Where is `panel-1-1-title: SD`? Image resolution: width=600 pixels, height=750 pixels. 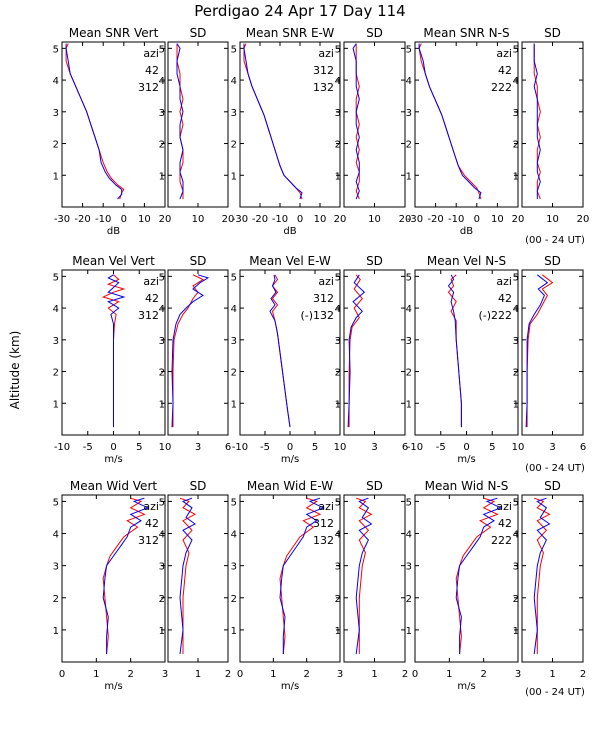 panel-1-1-title: SD is located at coordinates (198, 261).